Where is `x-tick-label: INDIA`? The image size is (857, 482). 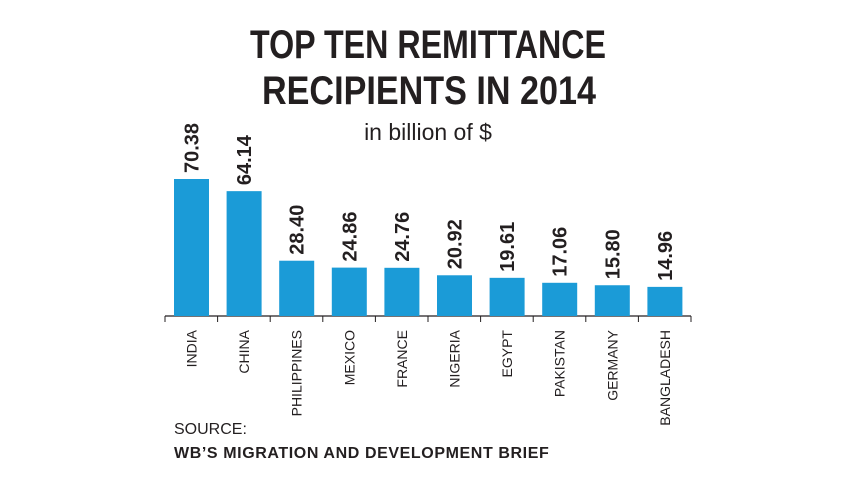
x-tick-label: INDIA is located at coordinates (192, 348).